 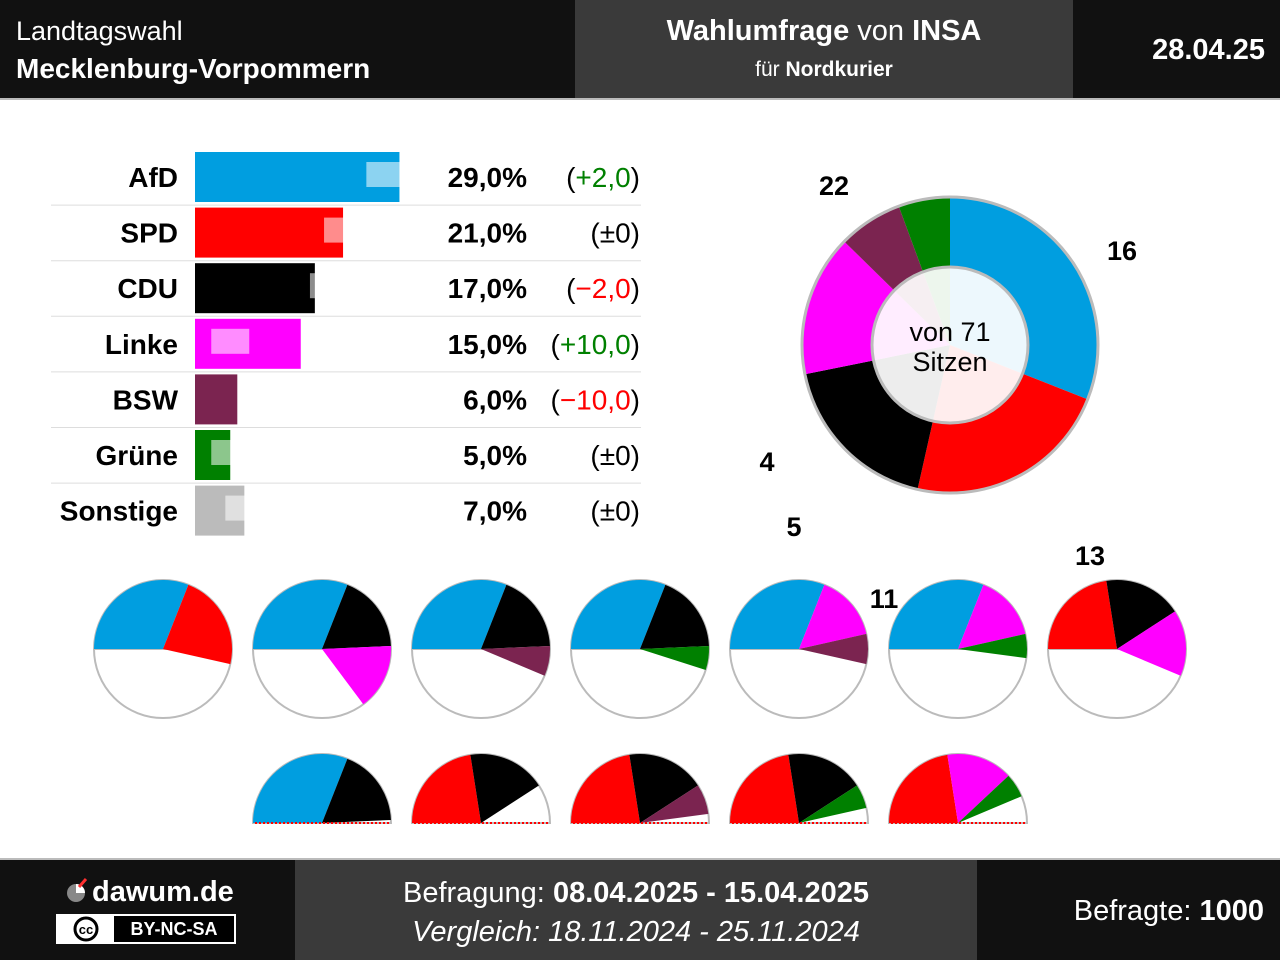 I want to click on party-label-spd: SPD, so click(x=149, y=233).